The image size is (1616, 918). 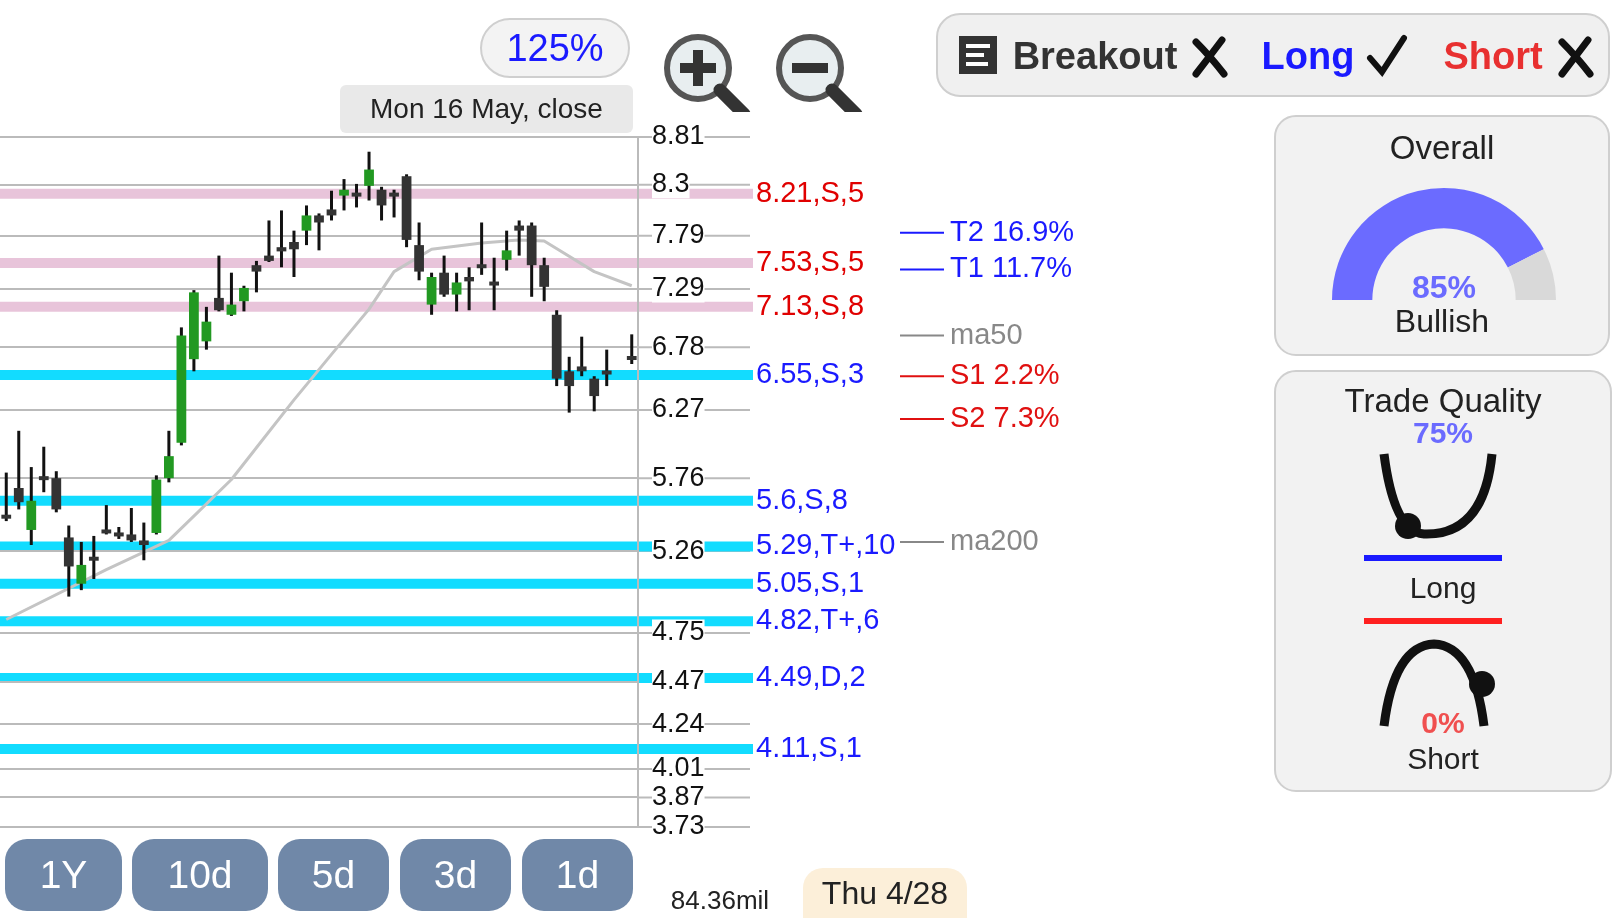 What do you see at coordinates (333, 875) in the screenshot?
I see `text: 5d` at bounding box center [333, 875].